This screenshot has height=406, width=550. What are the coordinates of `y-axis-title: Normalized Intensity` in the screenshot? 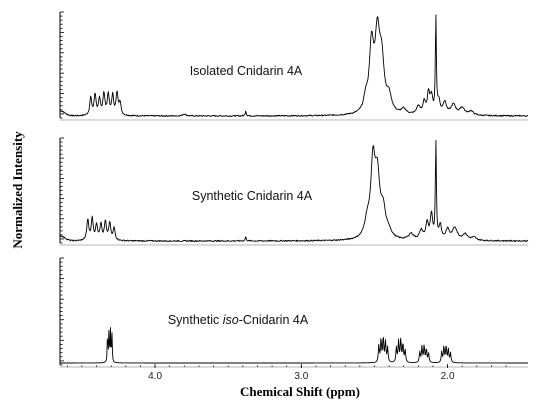 It's located at (17, 190).